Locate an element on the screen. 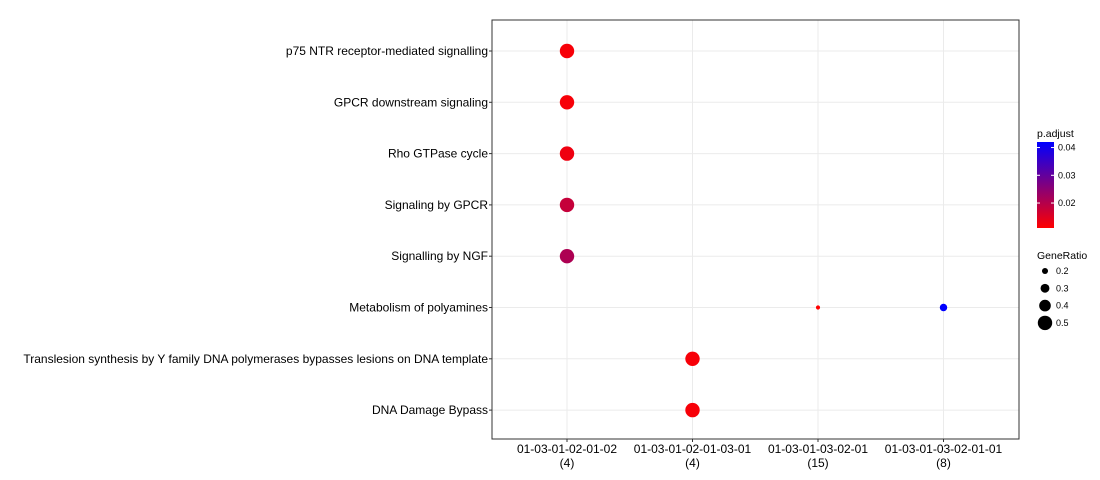  colorbar-tick-label: 0.04 is located at coordinates (1067, 148).